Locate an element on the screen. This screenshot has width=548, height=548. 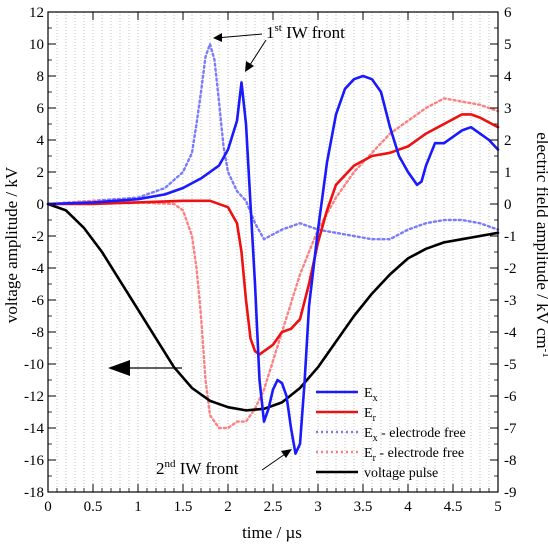
y-right-axis-label-text: electric field amplitude / kV cm is located at coordinates (540, 240).